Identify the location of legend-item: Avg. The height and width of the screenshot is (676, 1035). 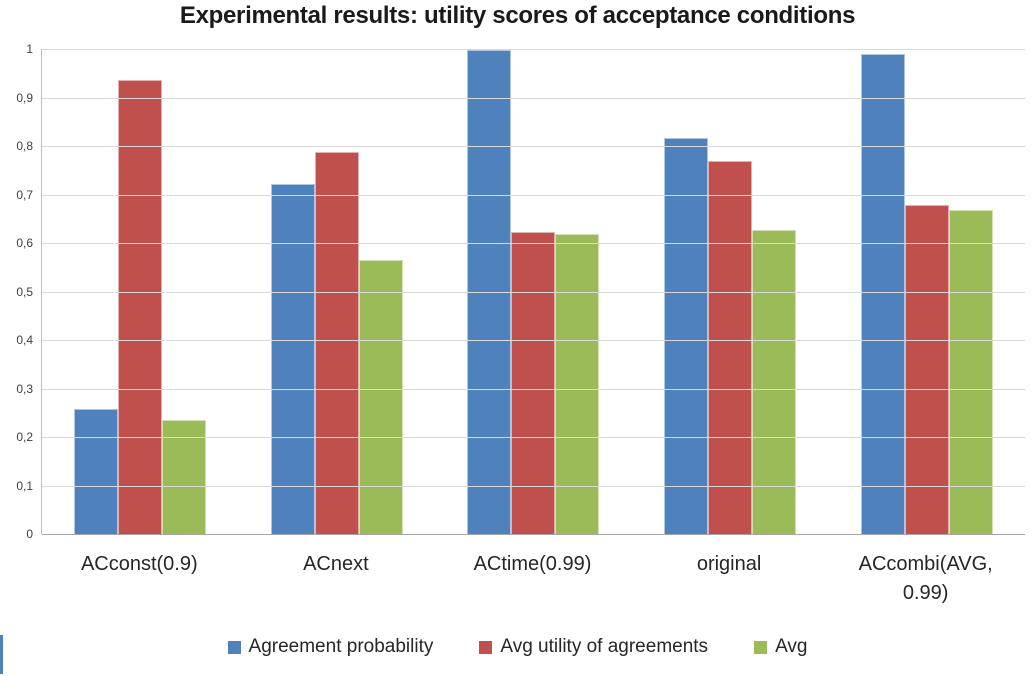
(780, 647).